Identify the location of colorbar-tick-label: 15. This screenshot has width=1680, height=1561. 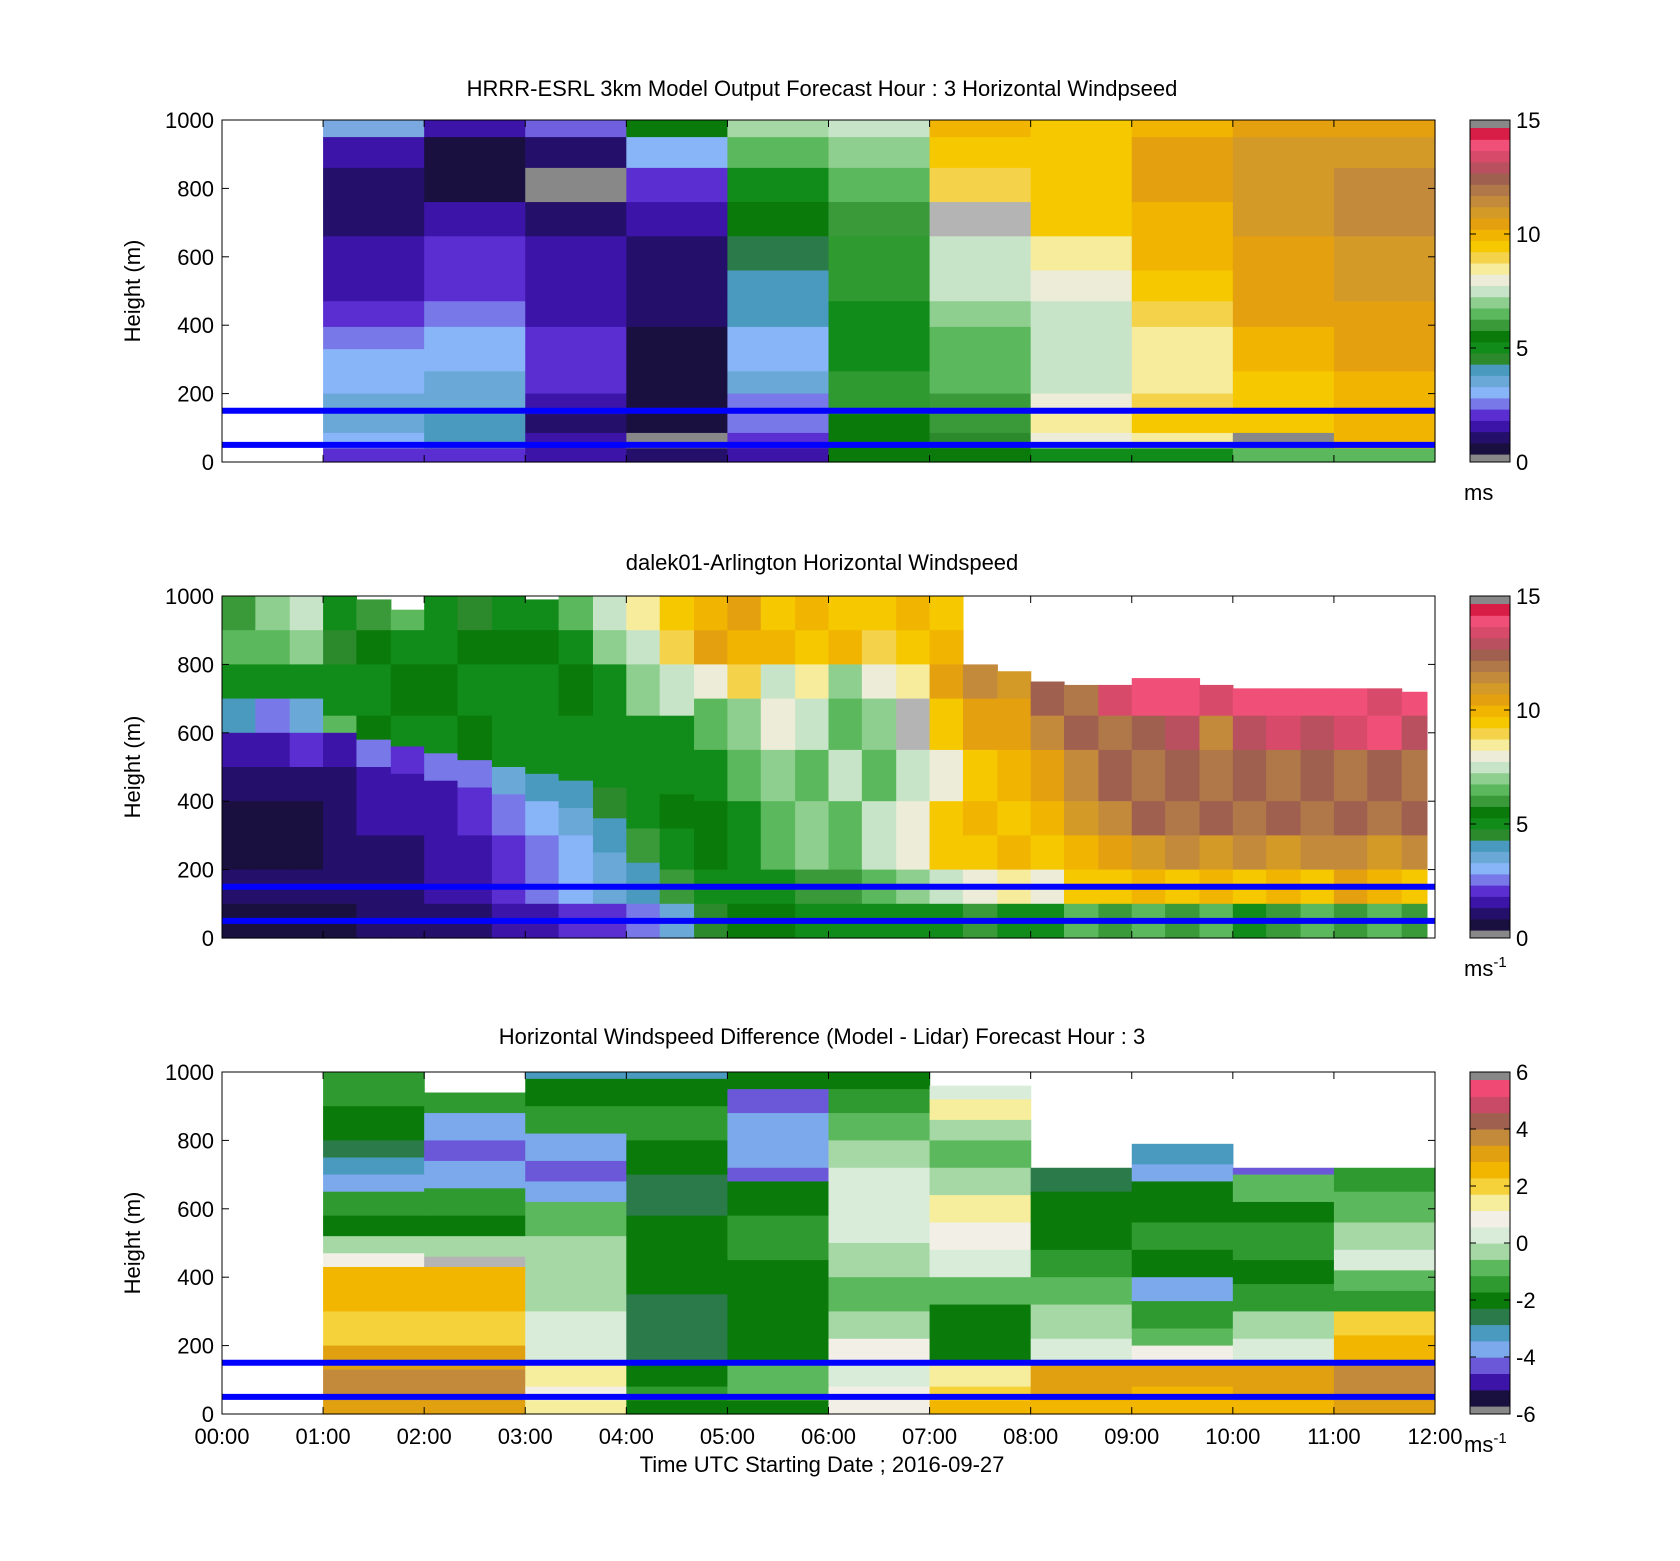
(1528, 596).